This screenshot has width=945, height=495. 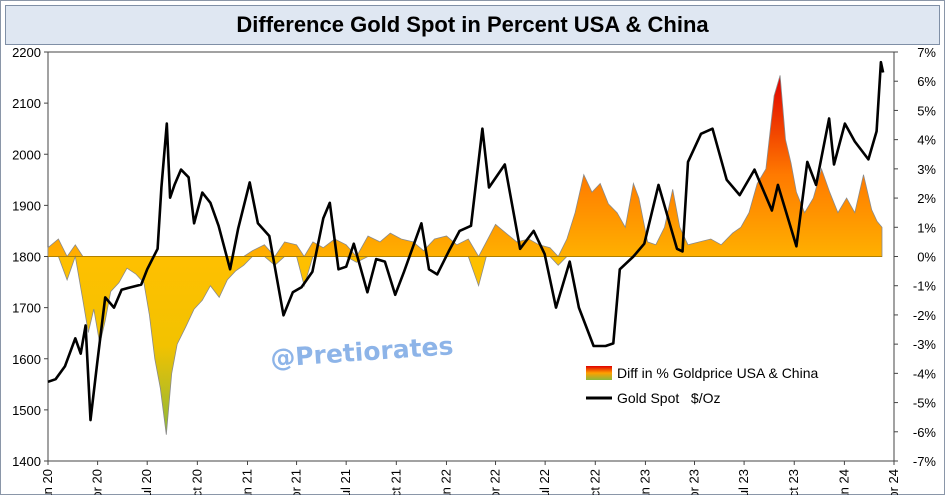 What do you see at coordinates (925, 344) in the screenshot?
I see `right-tick-label: -3%` at bounding box center [925, 344].